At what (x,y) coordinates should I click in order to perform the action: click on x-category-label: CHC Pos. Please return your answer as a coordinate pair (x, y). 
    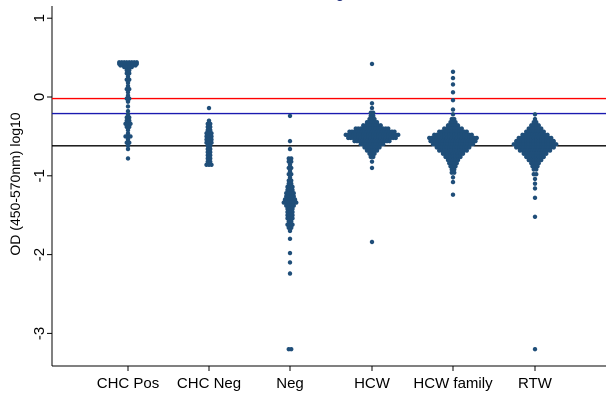
    Looking at the image, I should click on (128, 383).